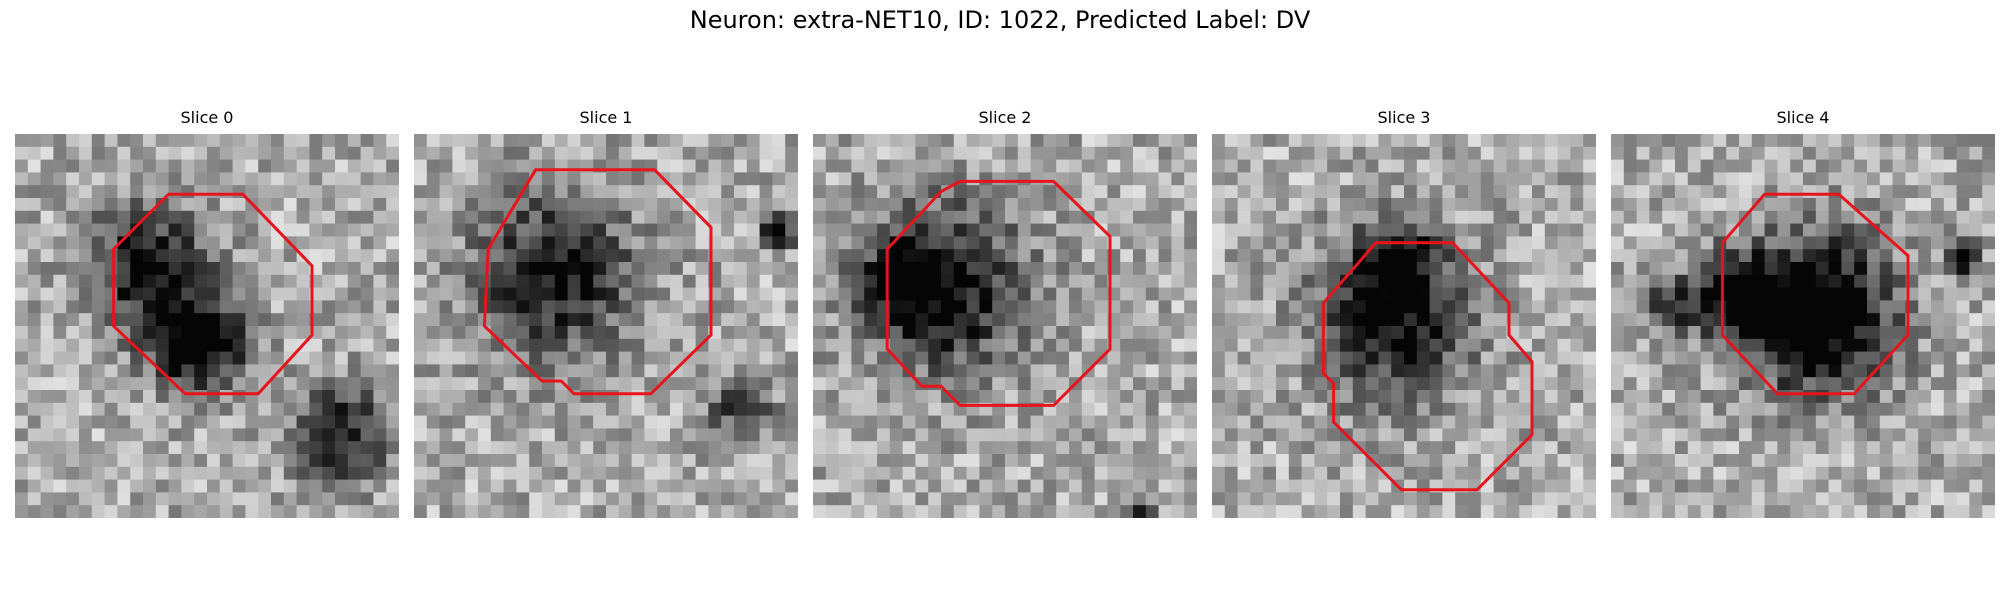 The width and height of the screenshot is (2000, 600). What do you see at coordinates (1404, 117) in the screenshot?
I see `slice-title: Slice 3` at bounding box center [1404, 117].